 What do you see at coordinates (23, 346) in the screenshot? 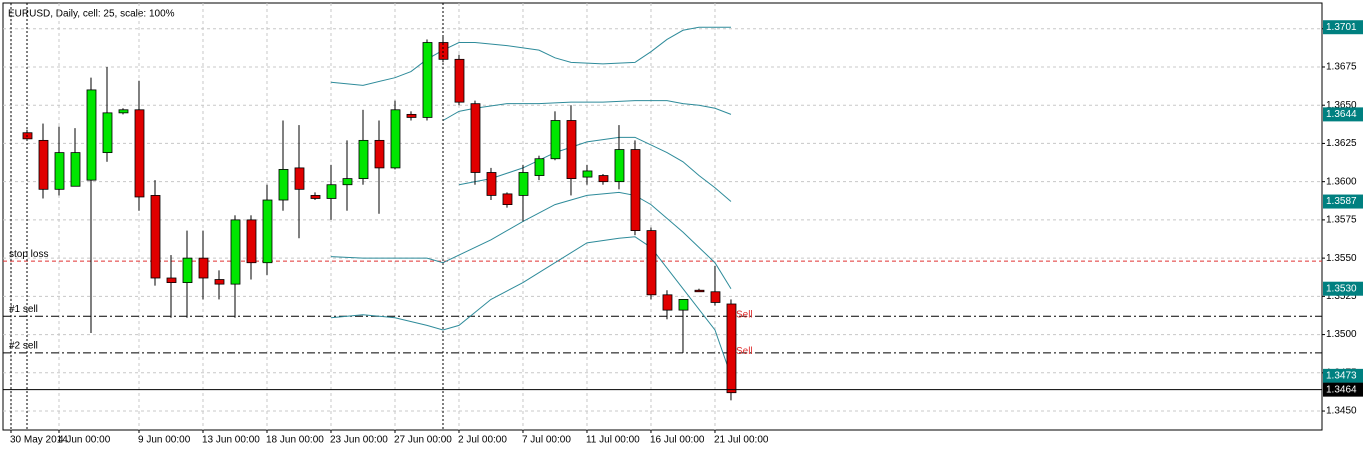
I see `level-label: #2 sell` at bounding box center [23, 346].